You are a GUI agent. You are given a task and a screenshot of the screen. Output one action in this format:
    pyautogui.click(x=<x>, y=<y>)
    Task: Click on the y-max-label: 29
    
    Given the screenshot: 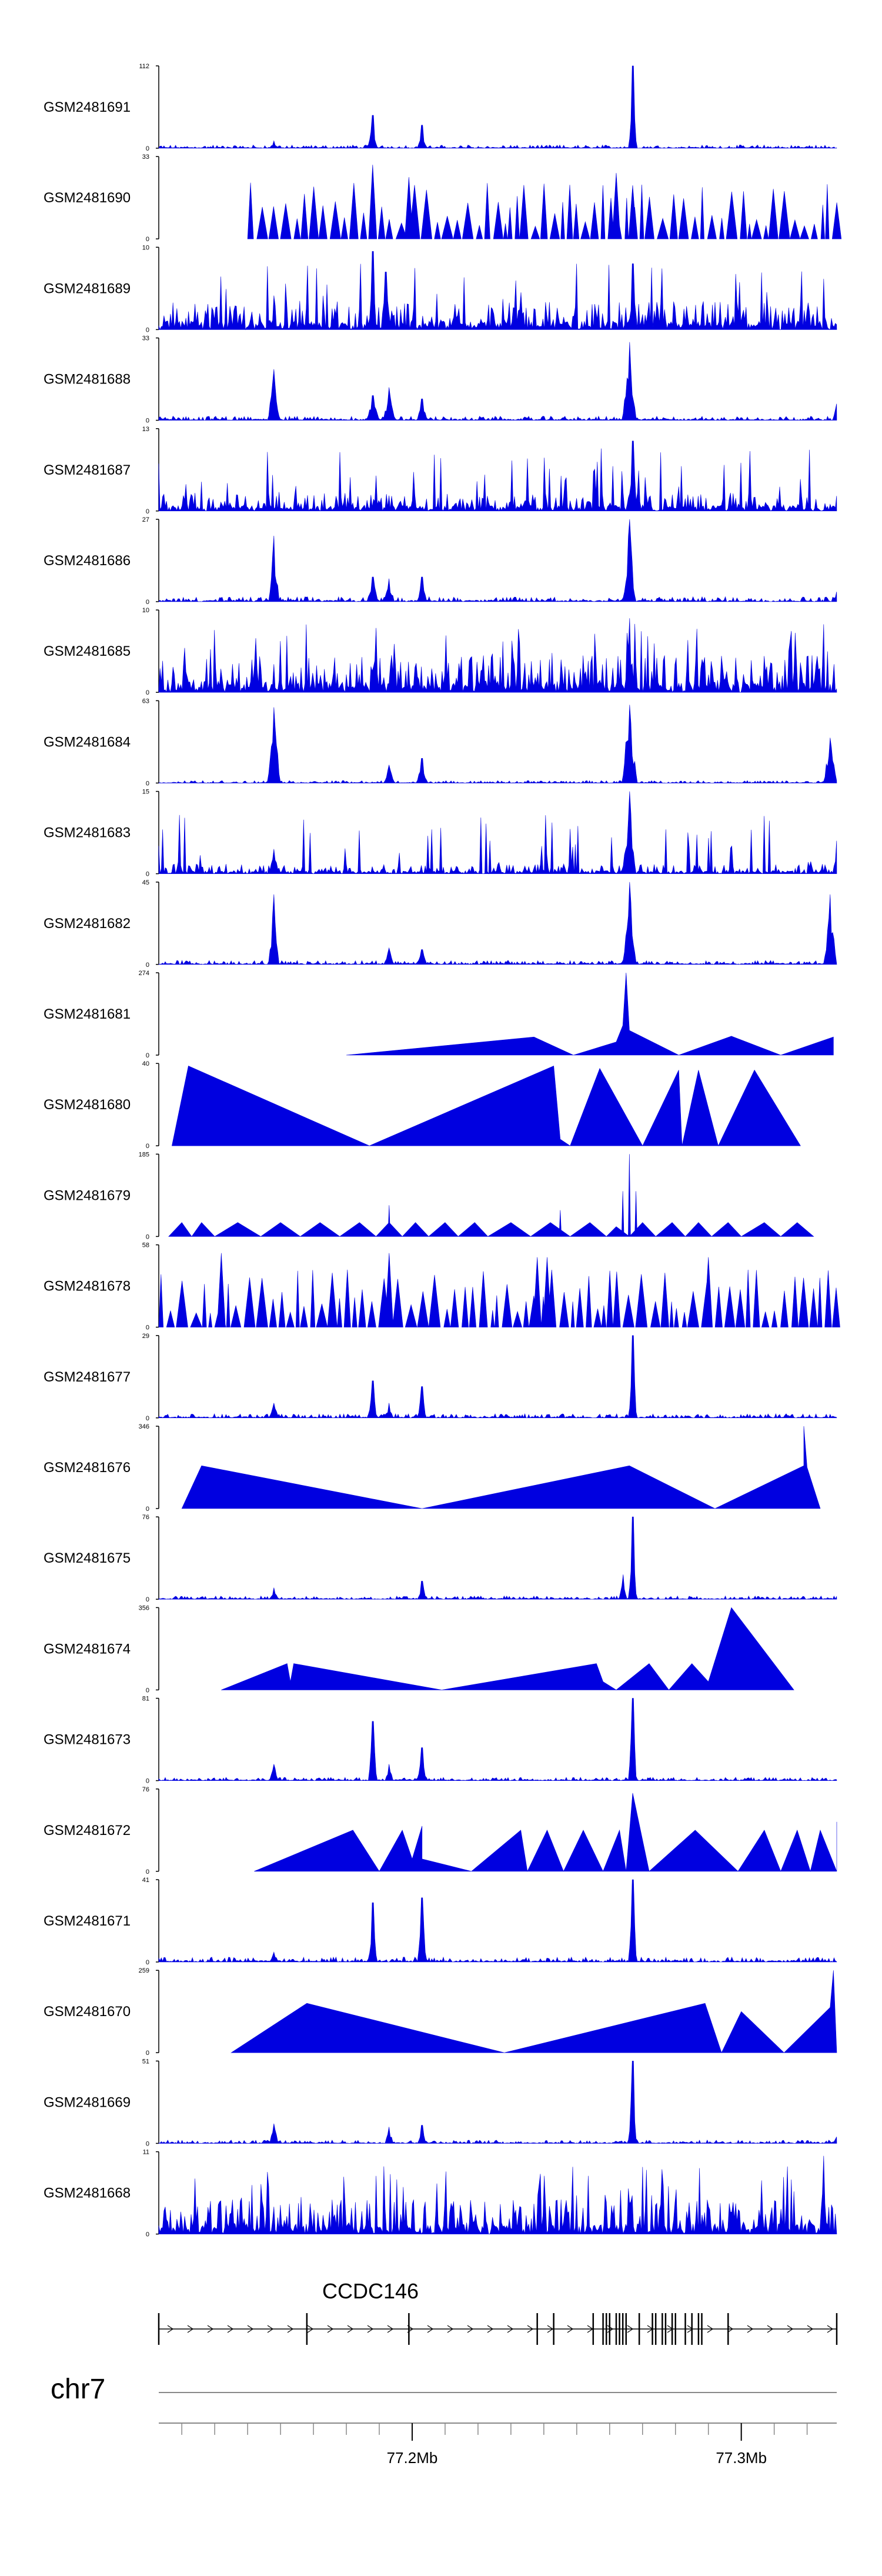 What is the action you would take?
    pyautogui.click(x=145, y=1336)
    